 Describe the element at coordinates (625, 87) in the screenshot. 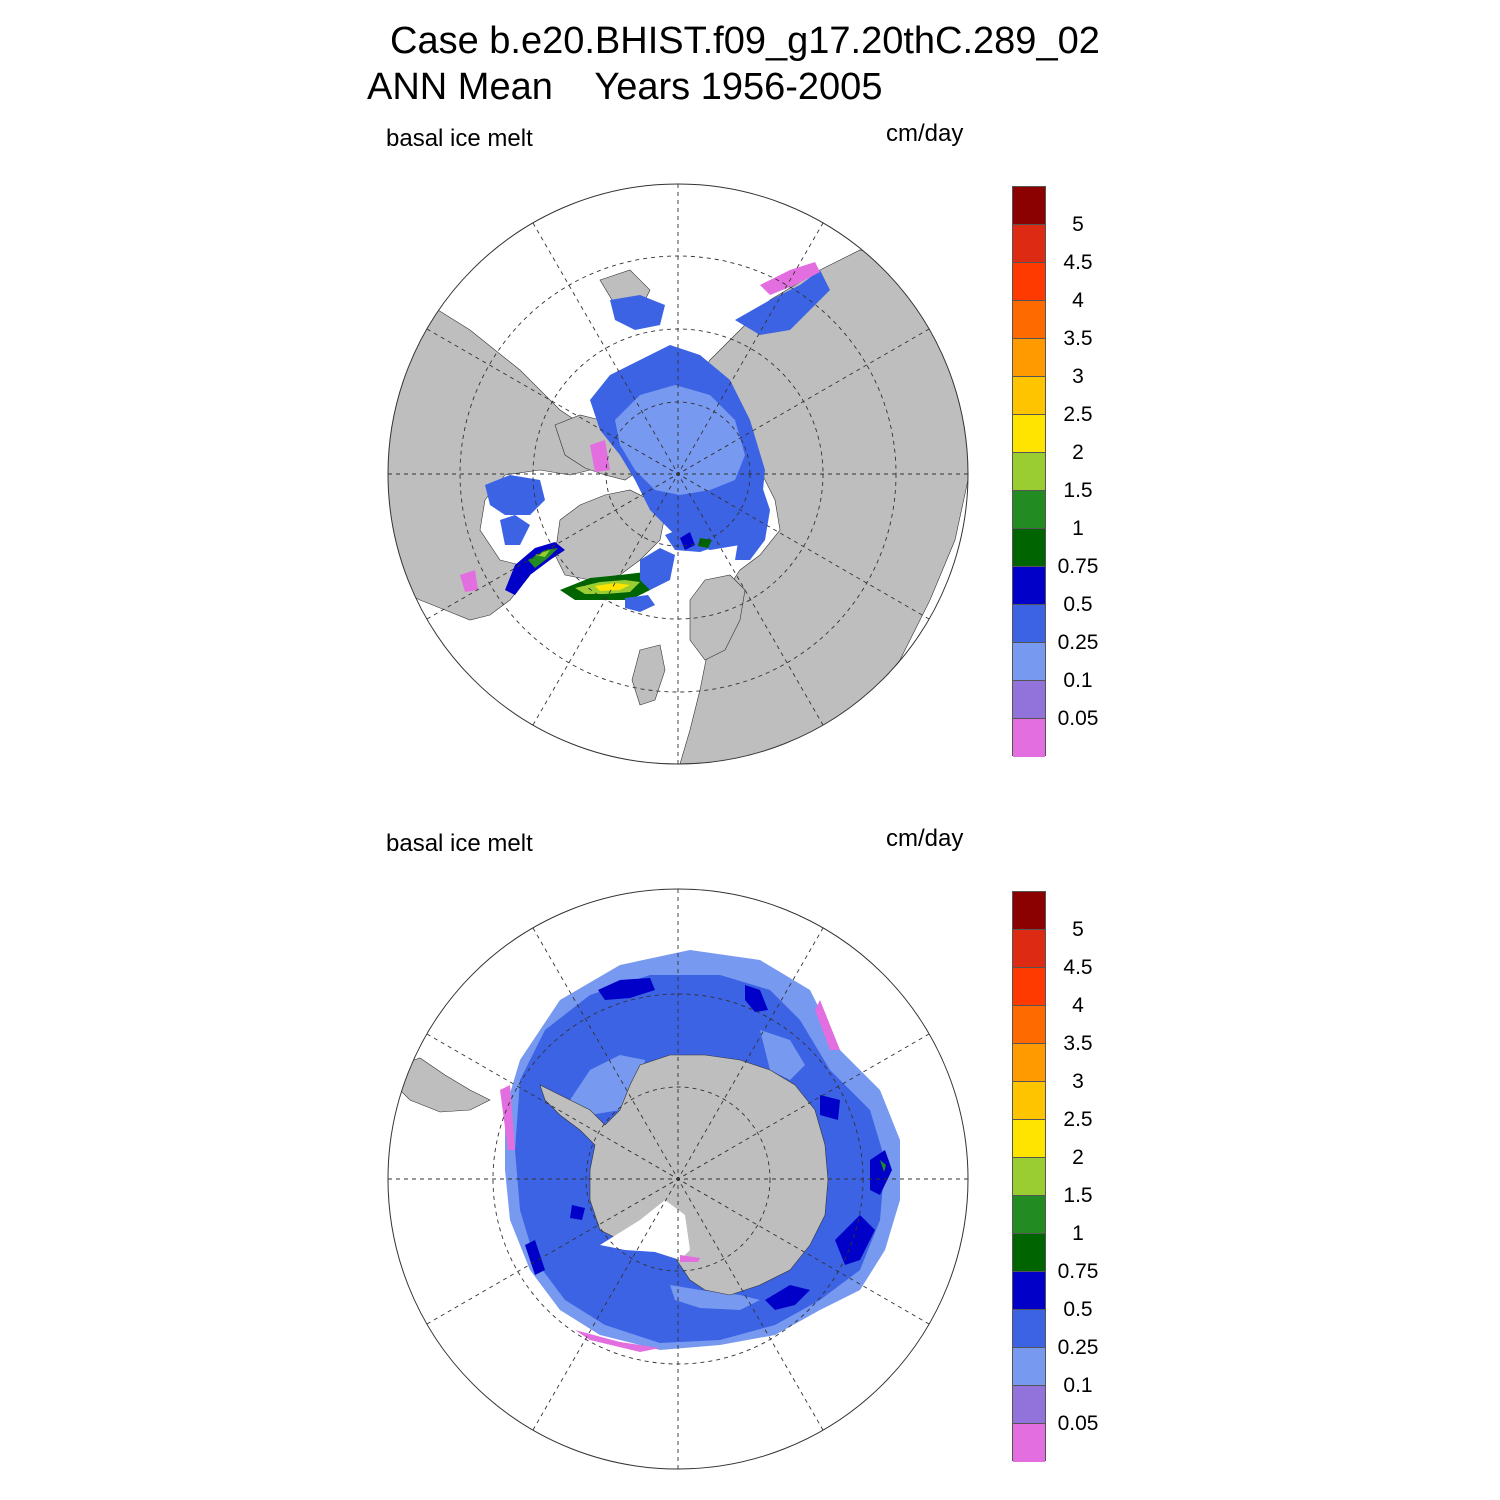

I see `figure-title-line-2: ANN Mean Years 1956-2005` at that location.